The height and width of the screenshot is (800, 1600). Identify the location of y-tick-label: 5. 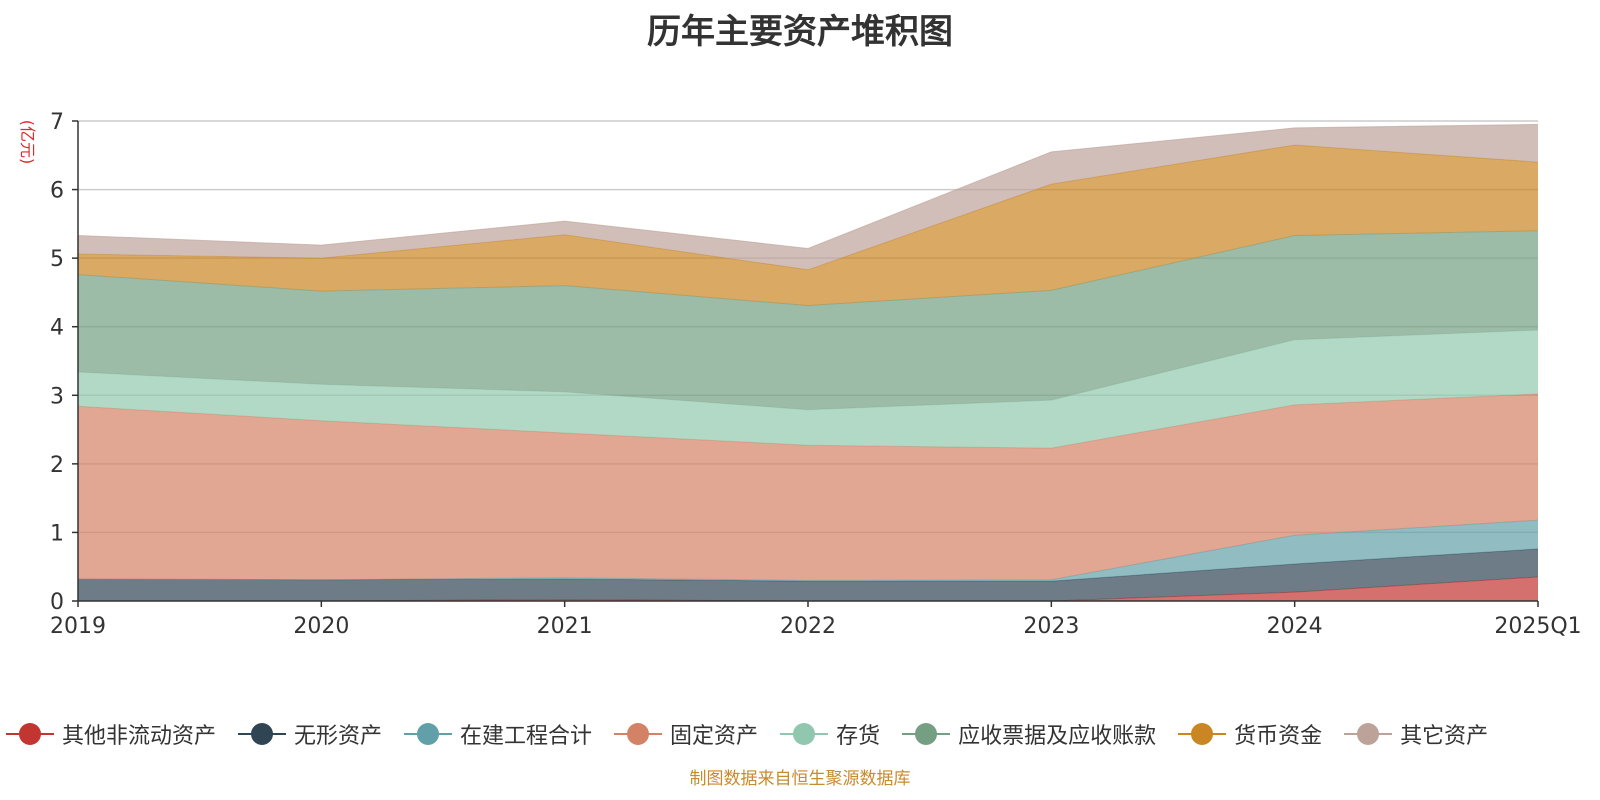
(57, 259).